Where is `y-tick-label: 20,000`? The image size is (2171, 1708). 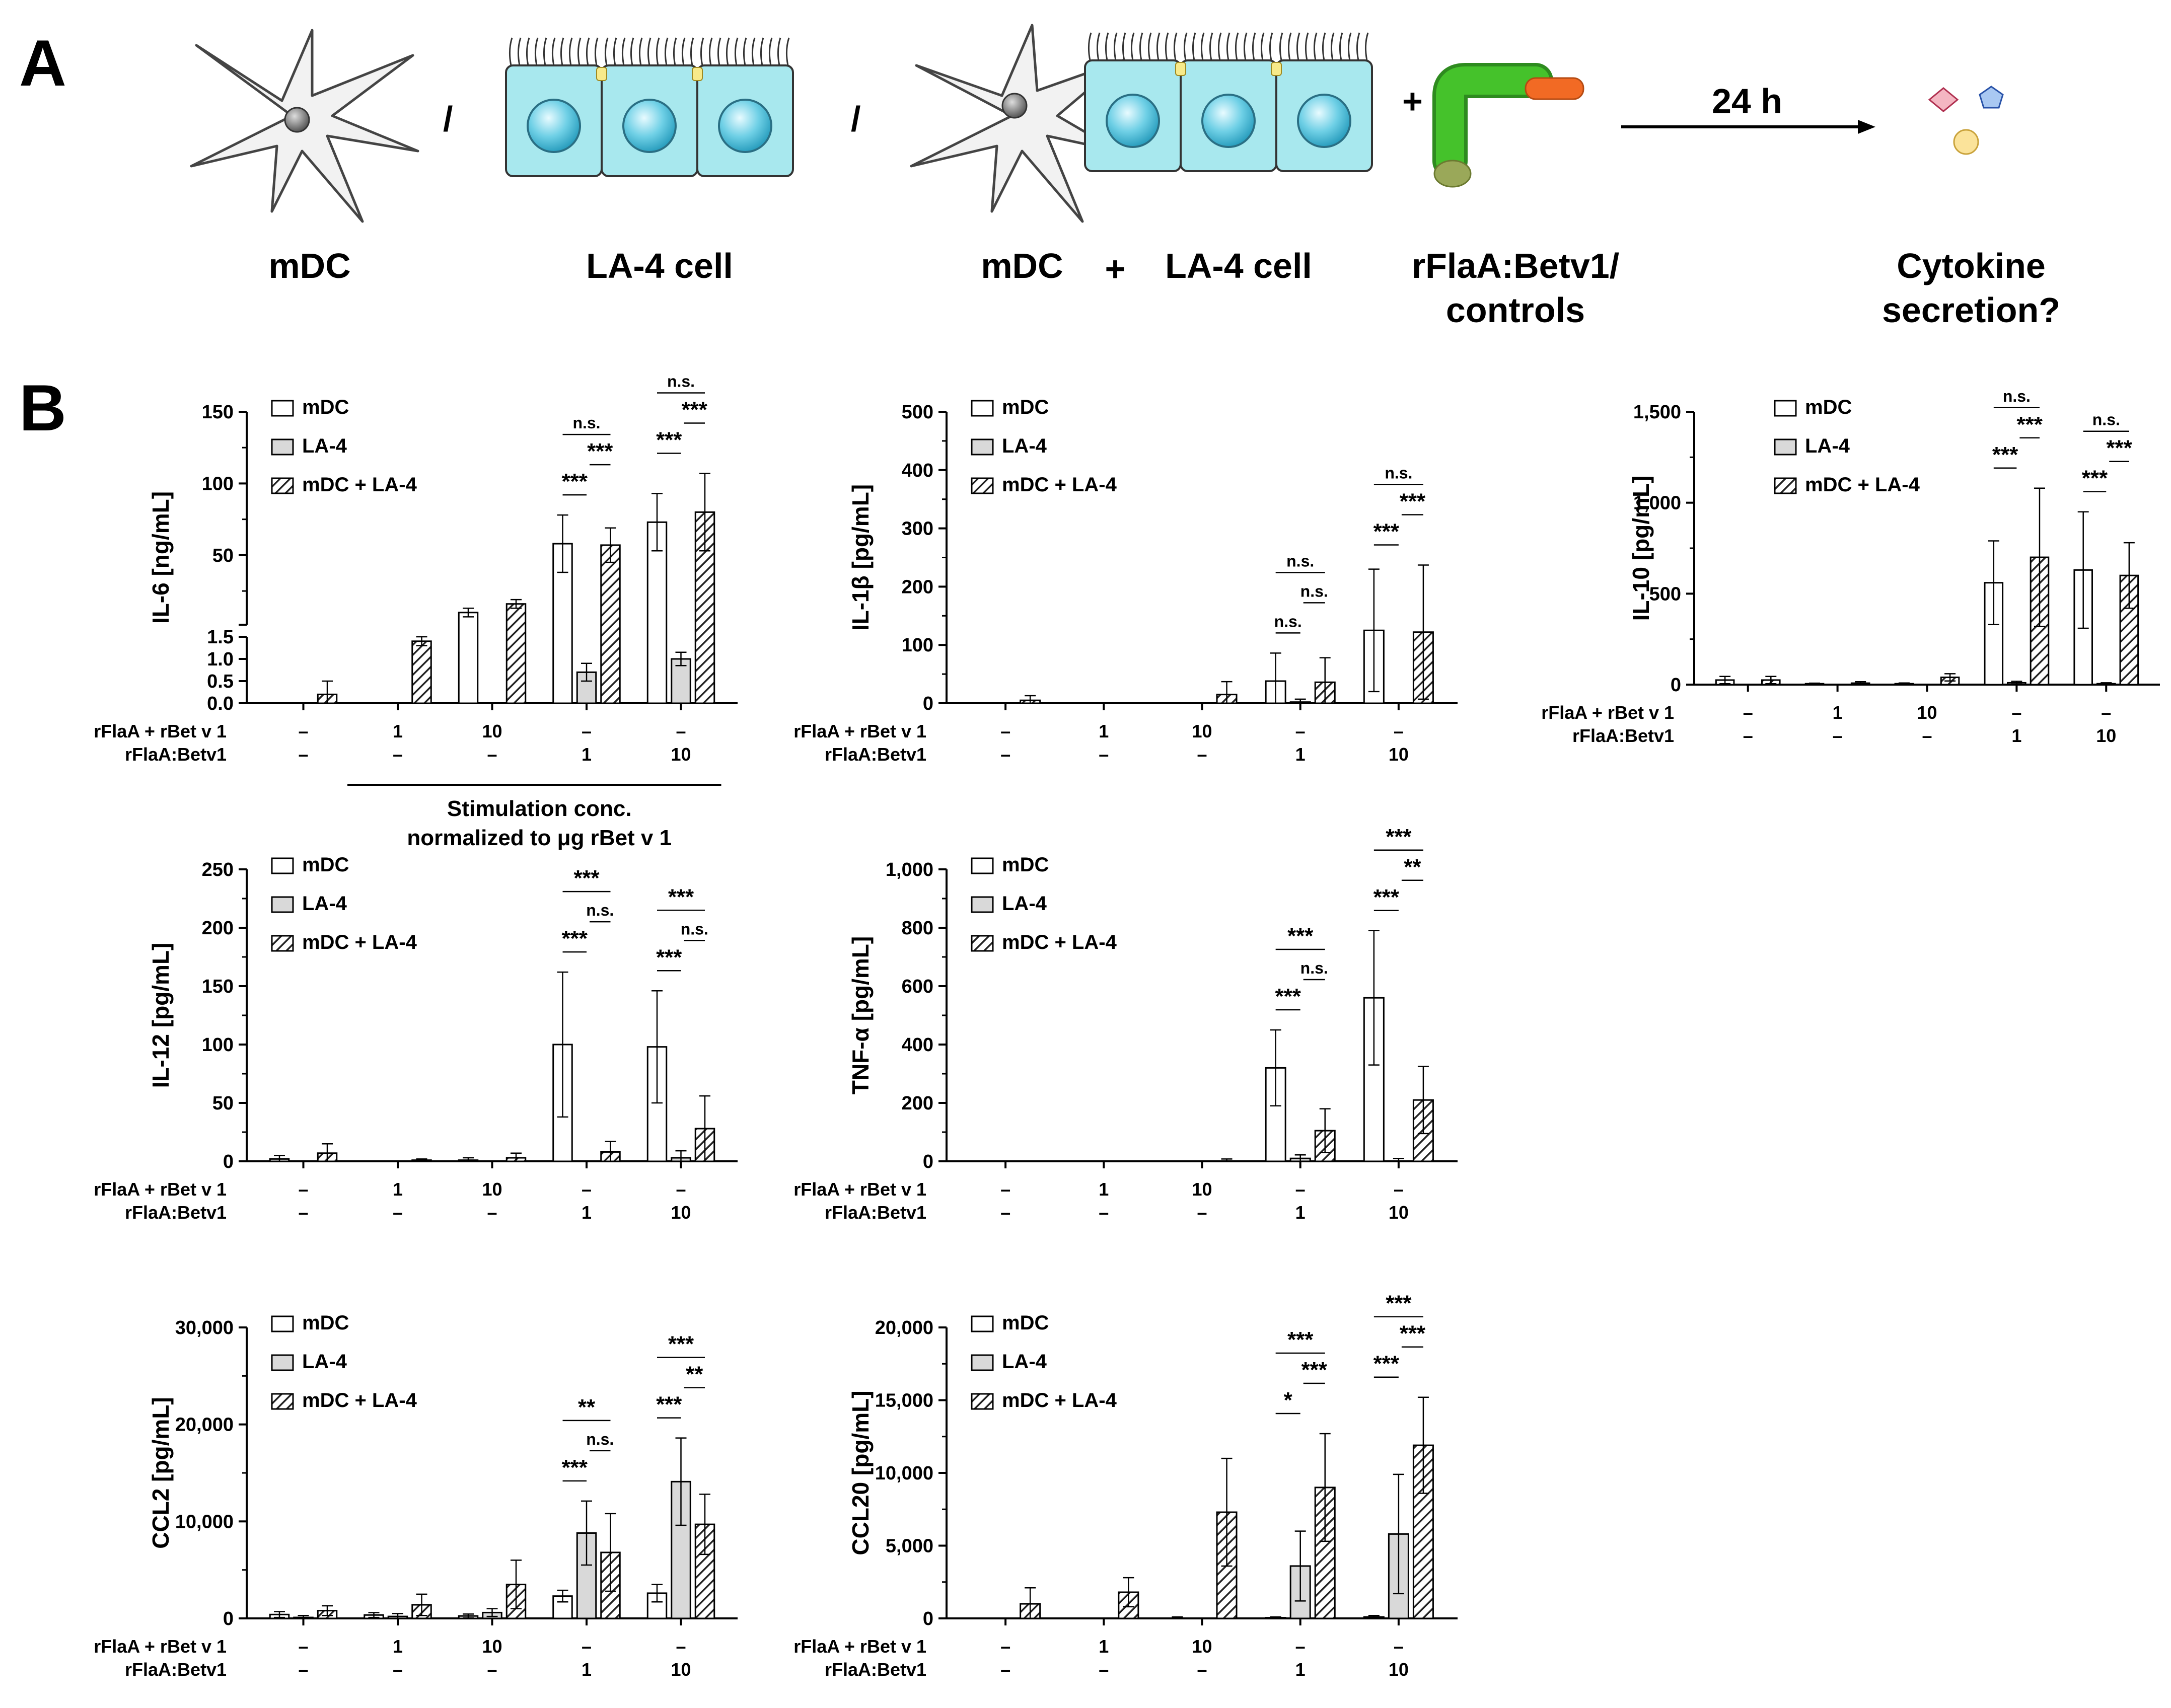
y-tick-label: 20,000 is located at coordinates (205, 1425).